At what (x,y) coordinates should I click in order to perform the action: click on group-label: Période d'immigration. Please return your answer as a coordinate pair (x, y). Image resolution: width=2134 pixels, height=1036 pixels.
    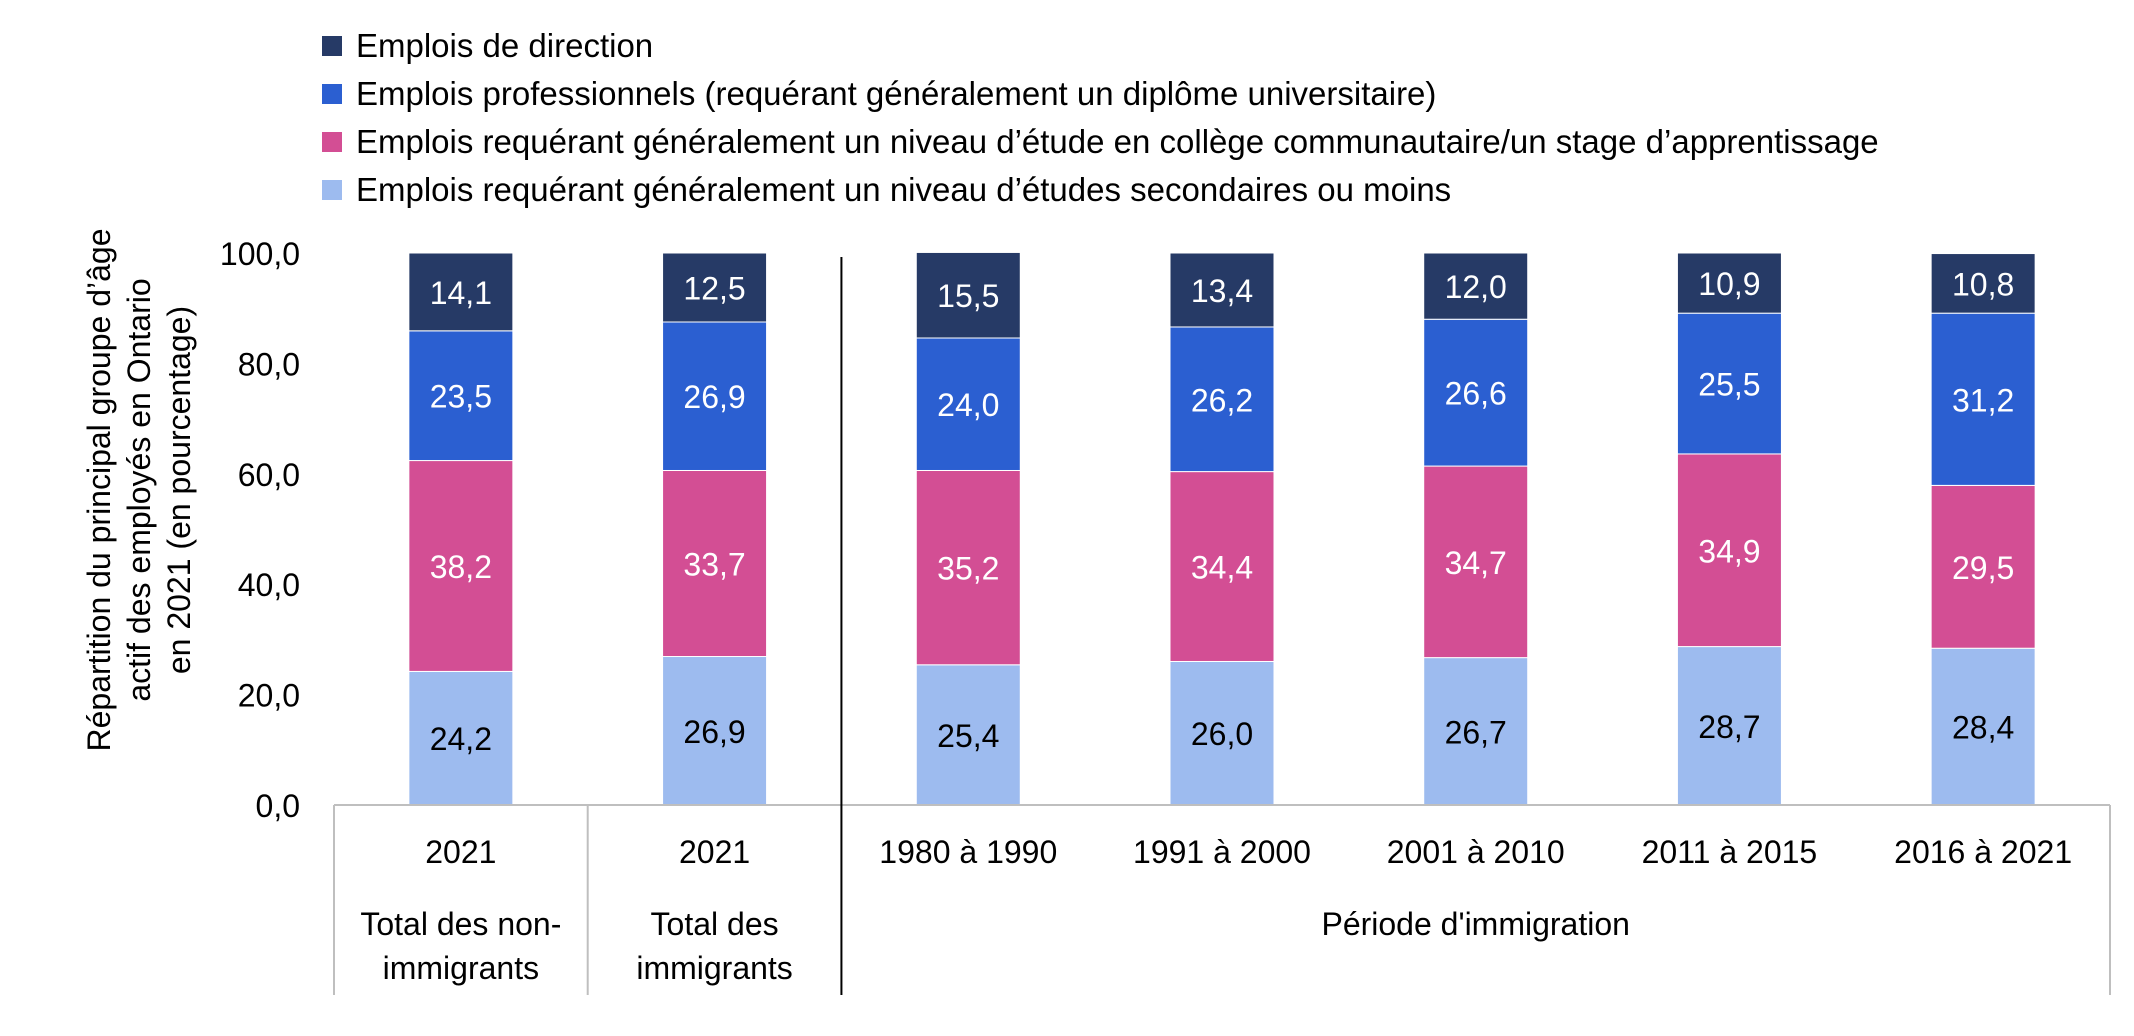
    Looking at the image, I should click on (1475, 924).